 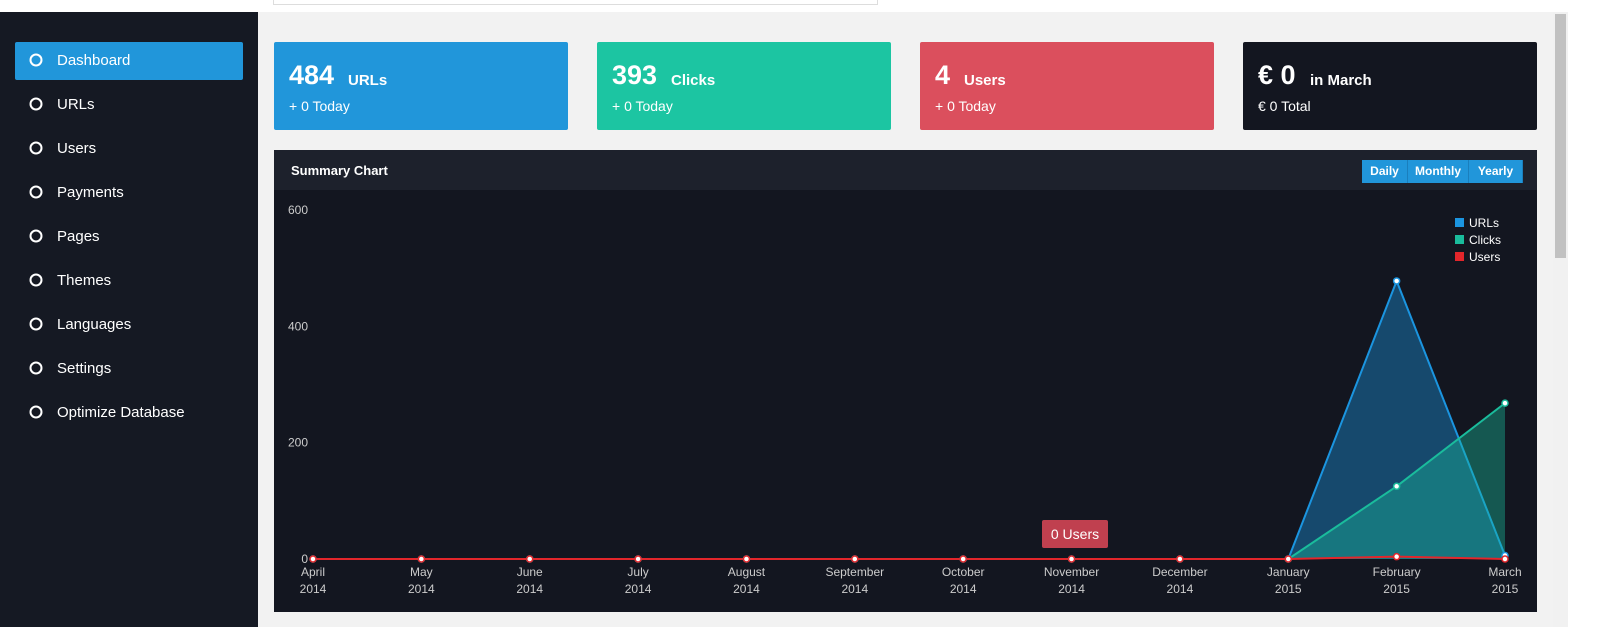 I want to click on x-tick-label: October, so click(x=963, y=572).